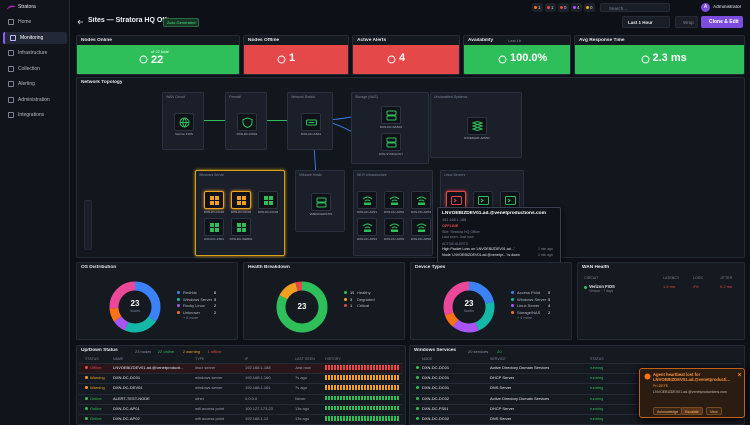  Describe the element at coordinates (99, 350) in the screenshot. I see `panel-title: Up/Down Status` at that location.